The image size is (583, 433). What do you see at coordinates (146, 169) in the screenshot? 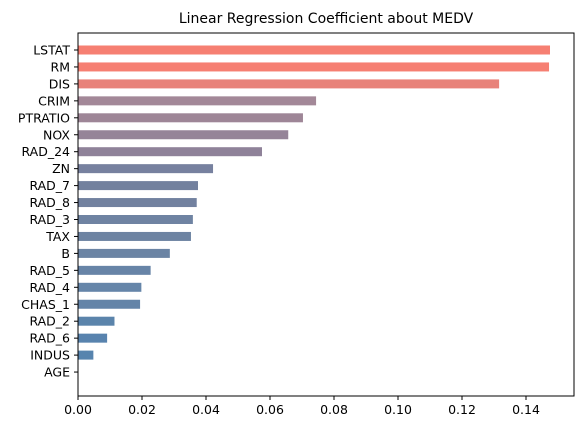
I see `bar-zn` at bounding box center [146, 169].